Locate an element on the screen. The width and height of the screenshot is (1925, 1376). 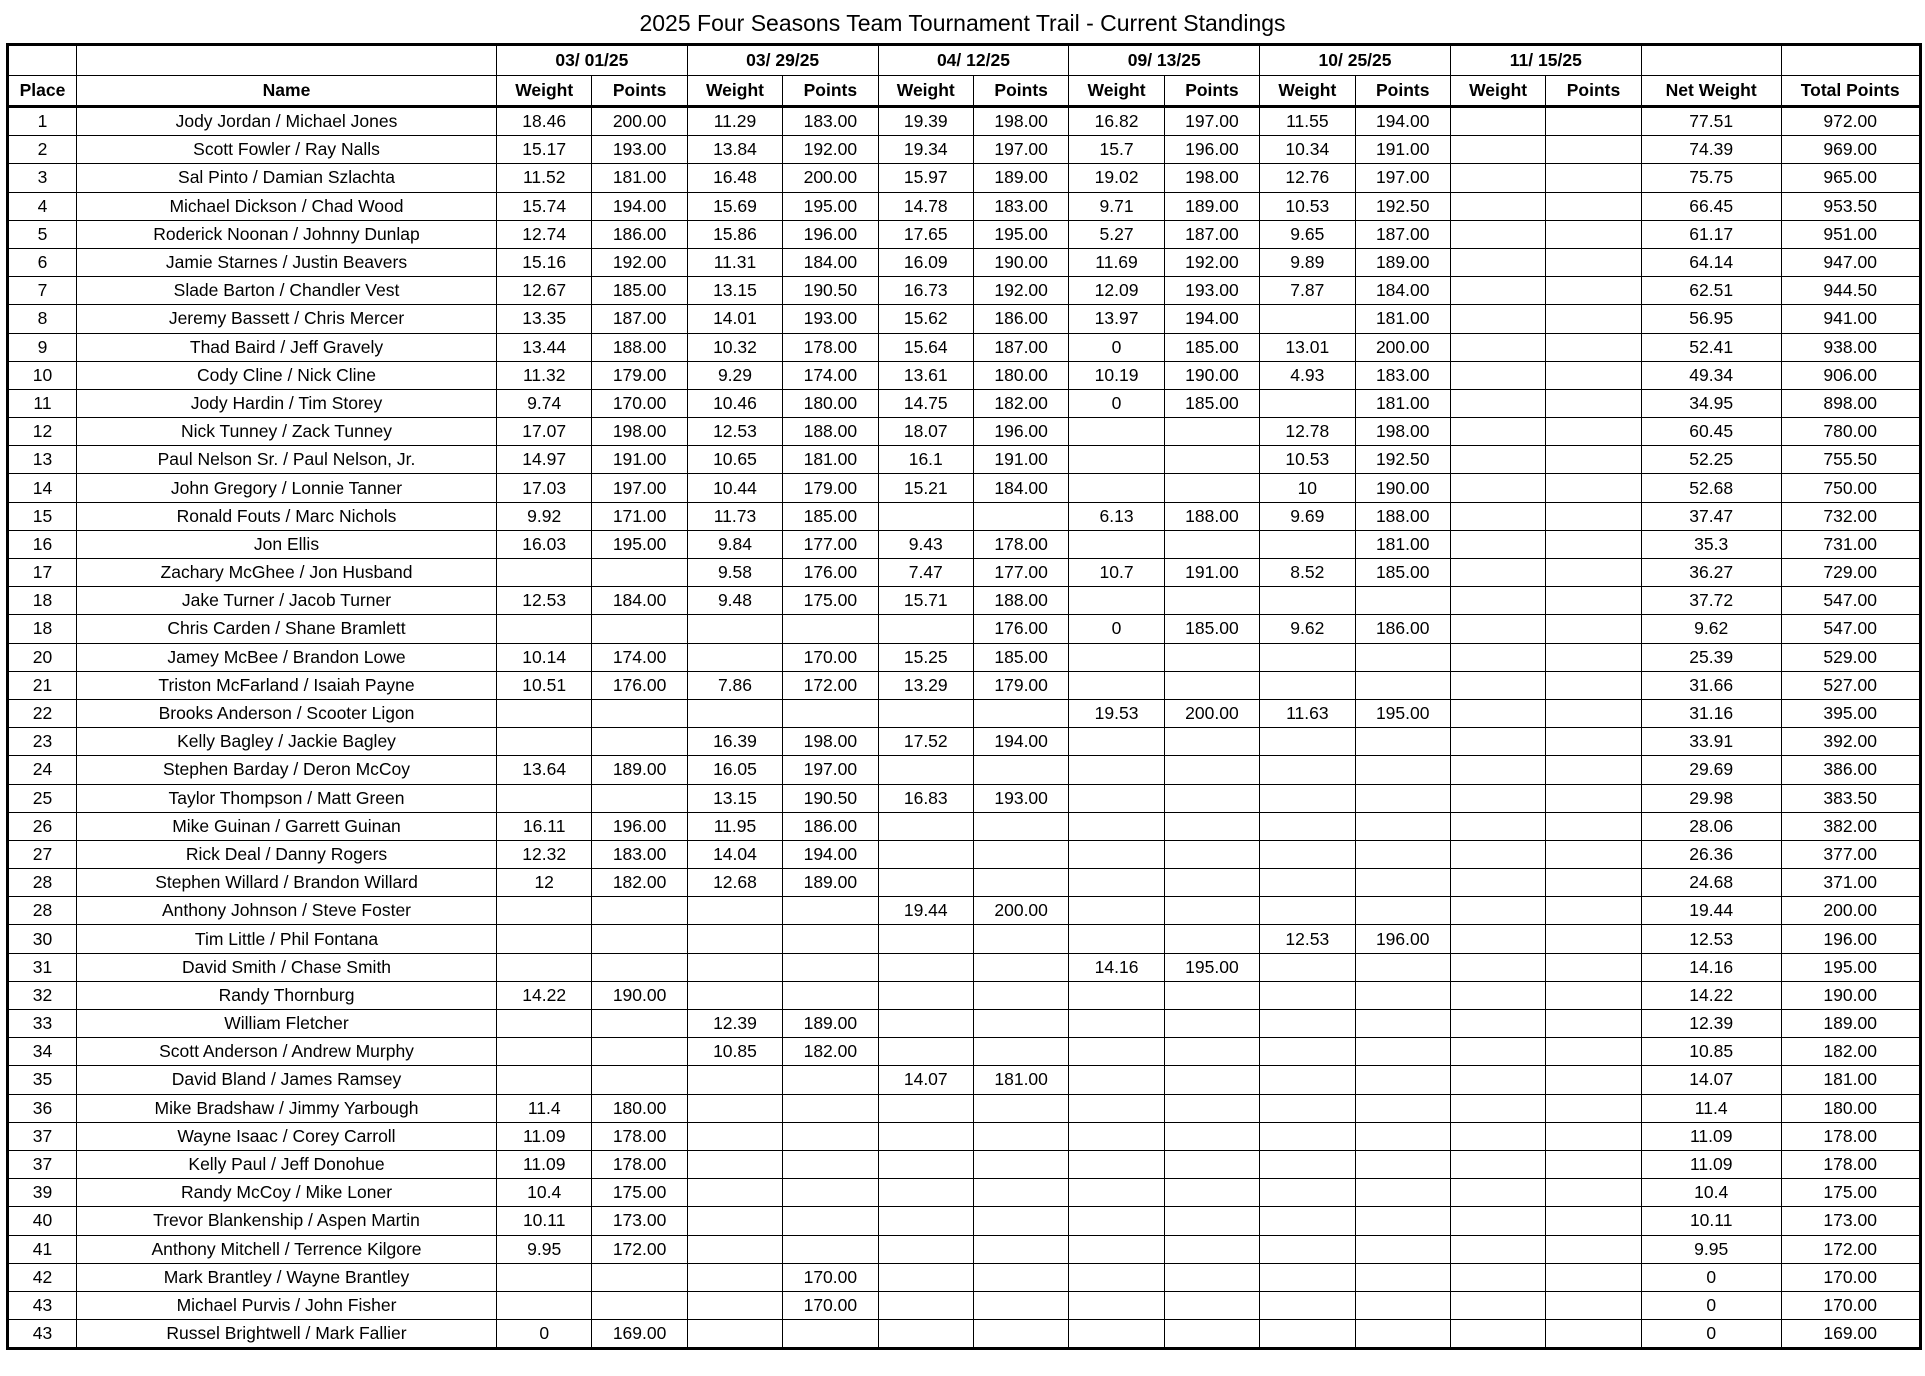
weight-cell: 13.15 is located at coordinates (735, 291).